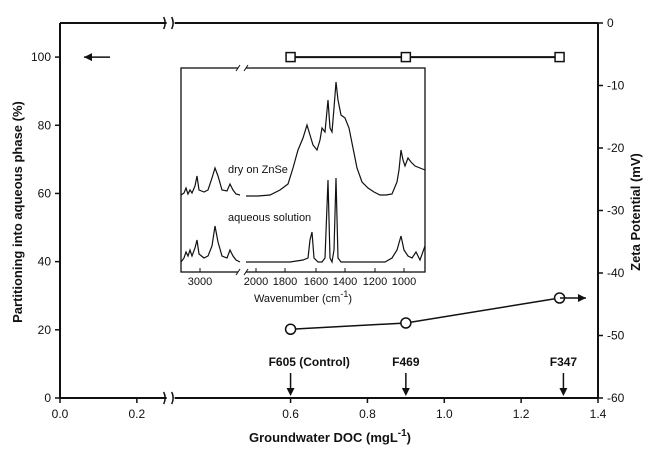 This screenshot has height=452, width=654. I want to click on x-axis-title: Groundwater DOC (mgL-1), so click(330, 436).